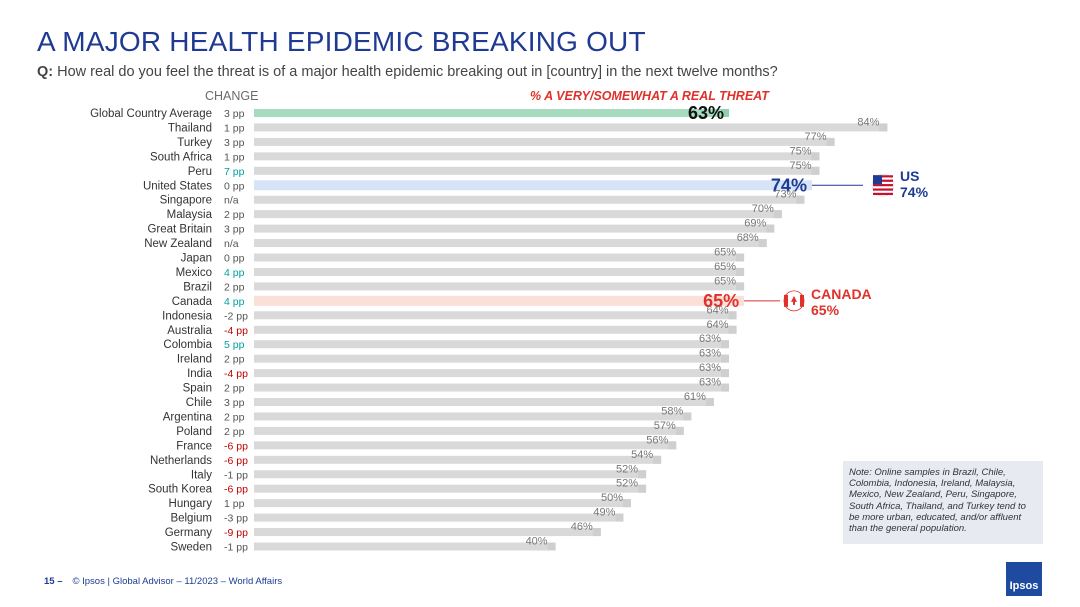  I want to click on bar-end-japan, so click(740, 257).